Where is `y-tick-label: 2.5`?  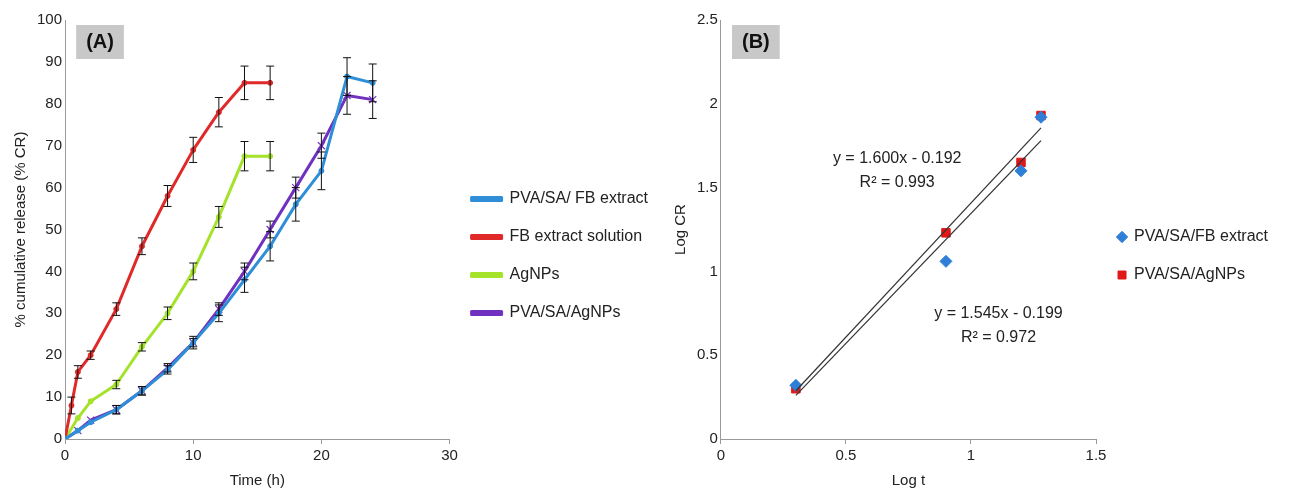 y-tick-label: 2.5 is located at coordinates (707, 19).